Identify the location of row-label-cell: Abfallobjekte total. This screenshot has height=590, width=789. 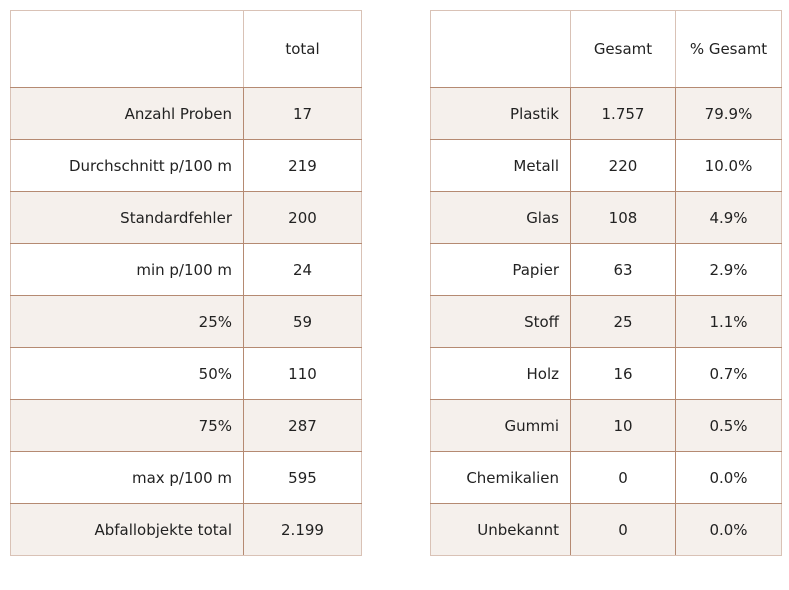
(127, 529).